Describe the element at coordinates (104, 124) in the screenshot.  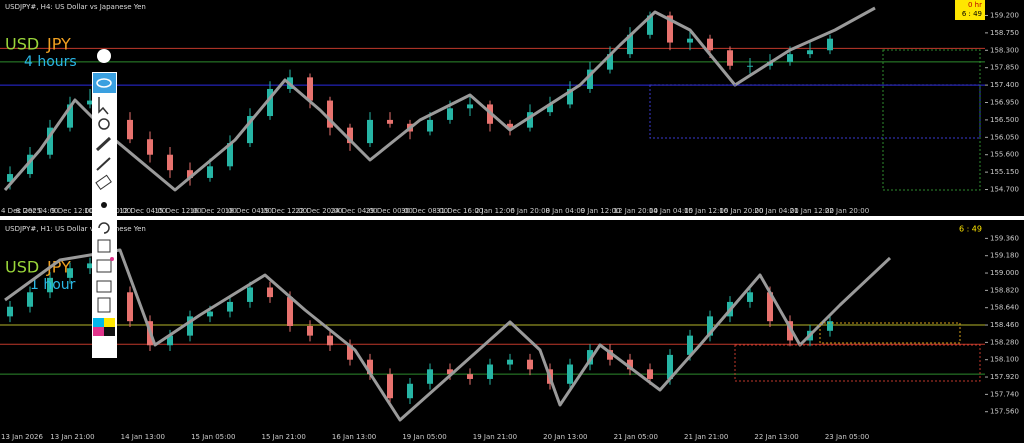
I see `erase-button` at that location.